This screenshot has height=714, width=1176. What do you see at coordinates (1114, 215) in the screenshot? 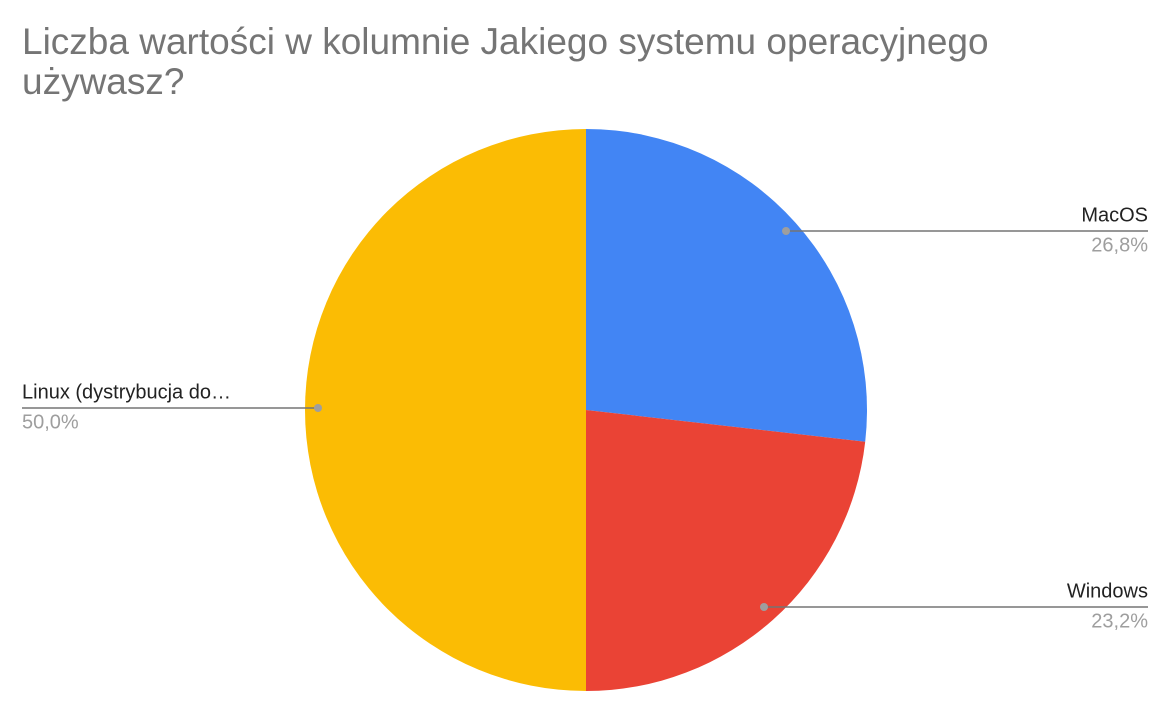
I see `slice-label: MacOS` at bounding box center [1114, 215].